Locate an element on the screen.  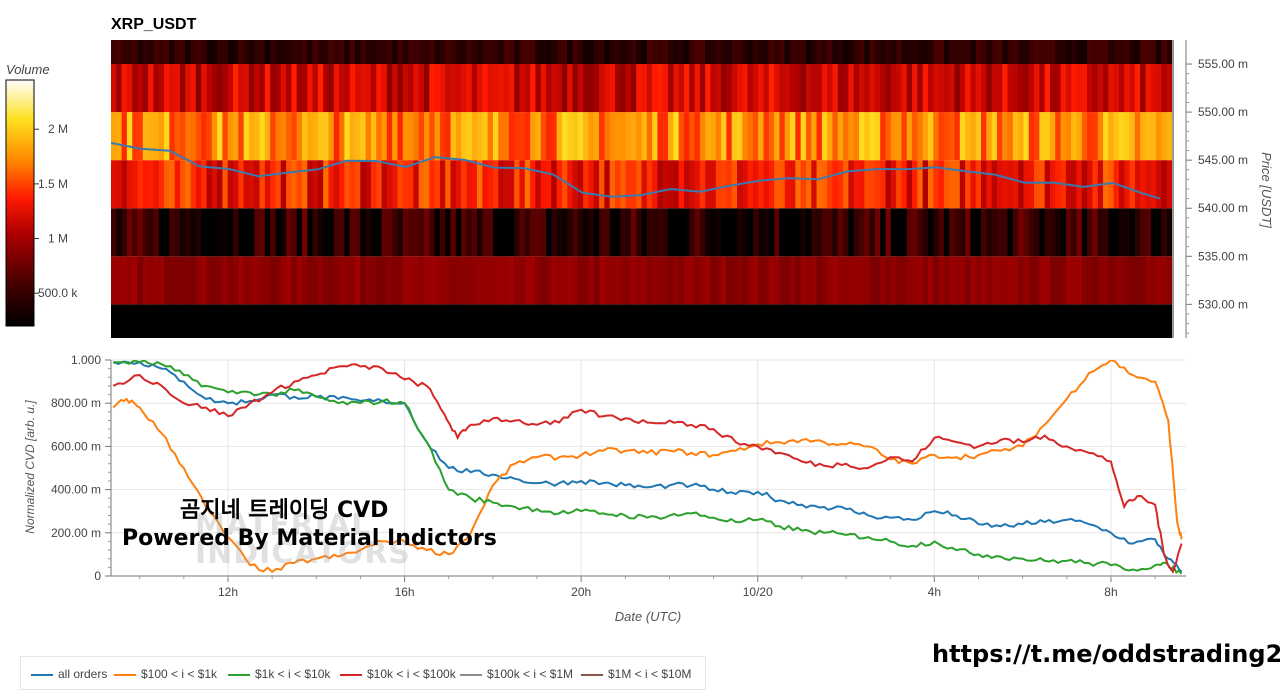
legend-item: $1M < i < $10M is located at coordinates (650, 674).